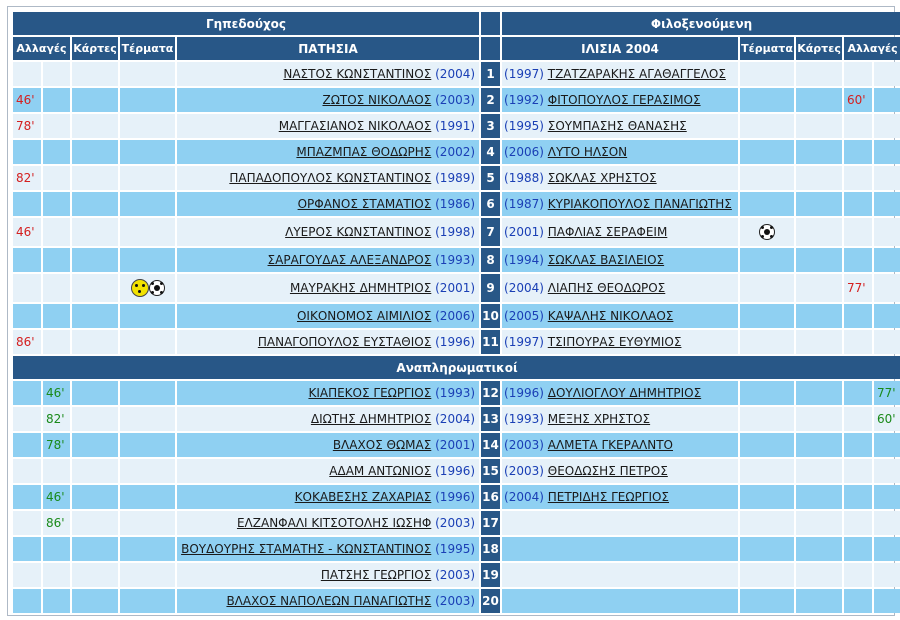  Describe the element at coordinates (349, 260) in the screenshot. I see `home-player-link: ΣΑΡΑΓΟΥΔΑΣ ΑΛΕΞΑΝΔΡΟΣ` at that location.